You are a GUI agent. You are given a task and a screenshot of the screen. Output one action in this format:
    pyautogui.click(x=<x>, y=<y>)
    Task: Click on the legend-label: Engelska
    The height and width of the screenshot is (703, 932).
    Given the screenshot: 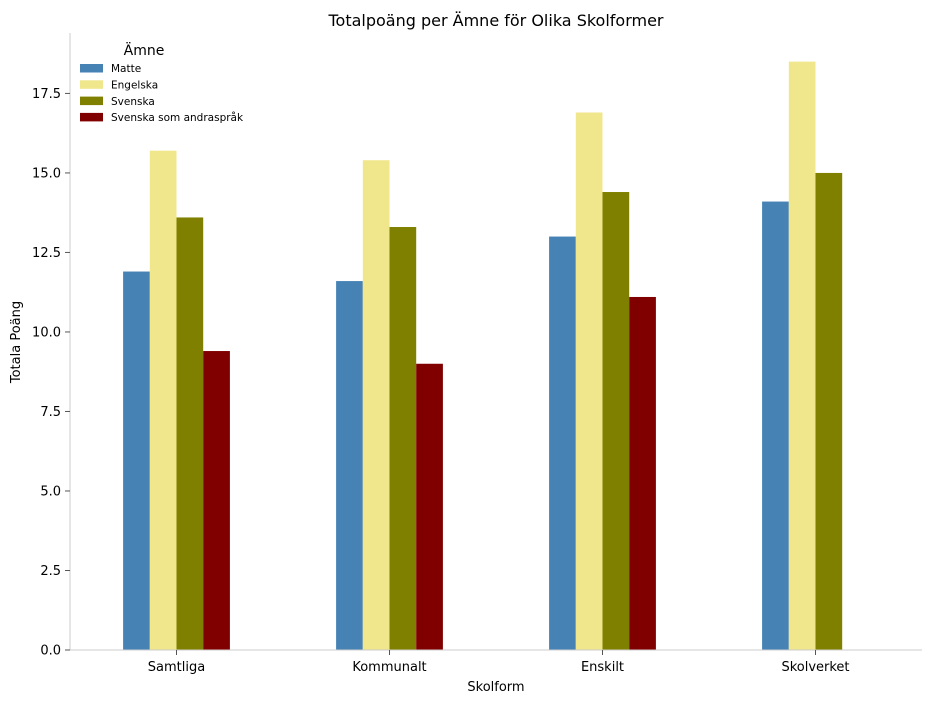 What is the action you would take?
    pyautogui.click(x=134, y=86)
    